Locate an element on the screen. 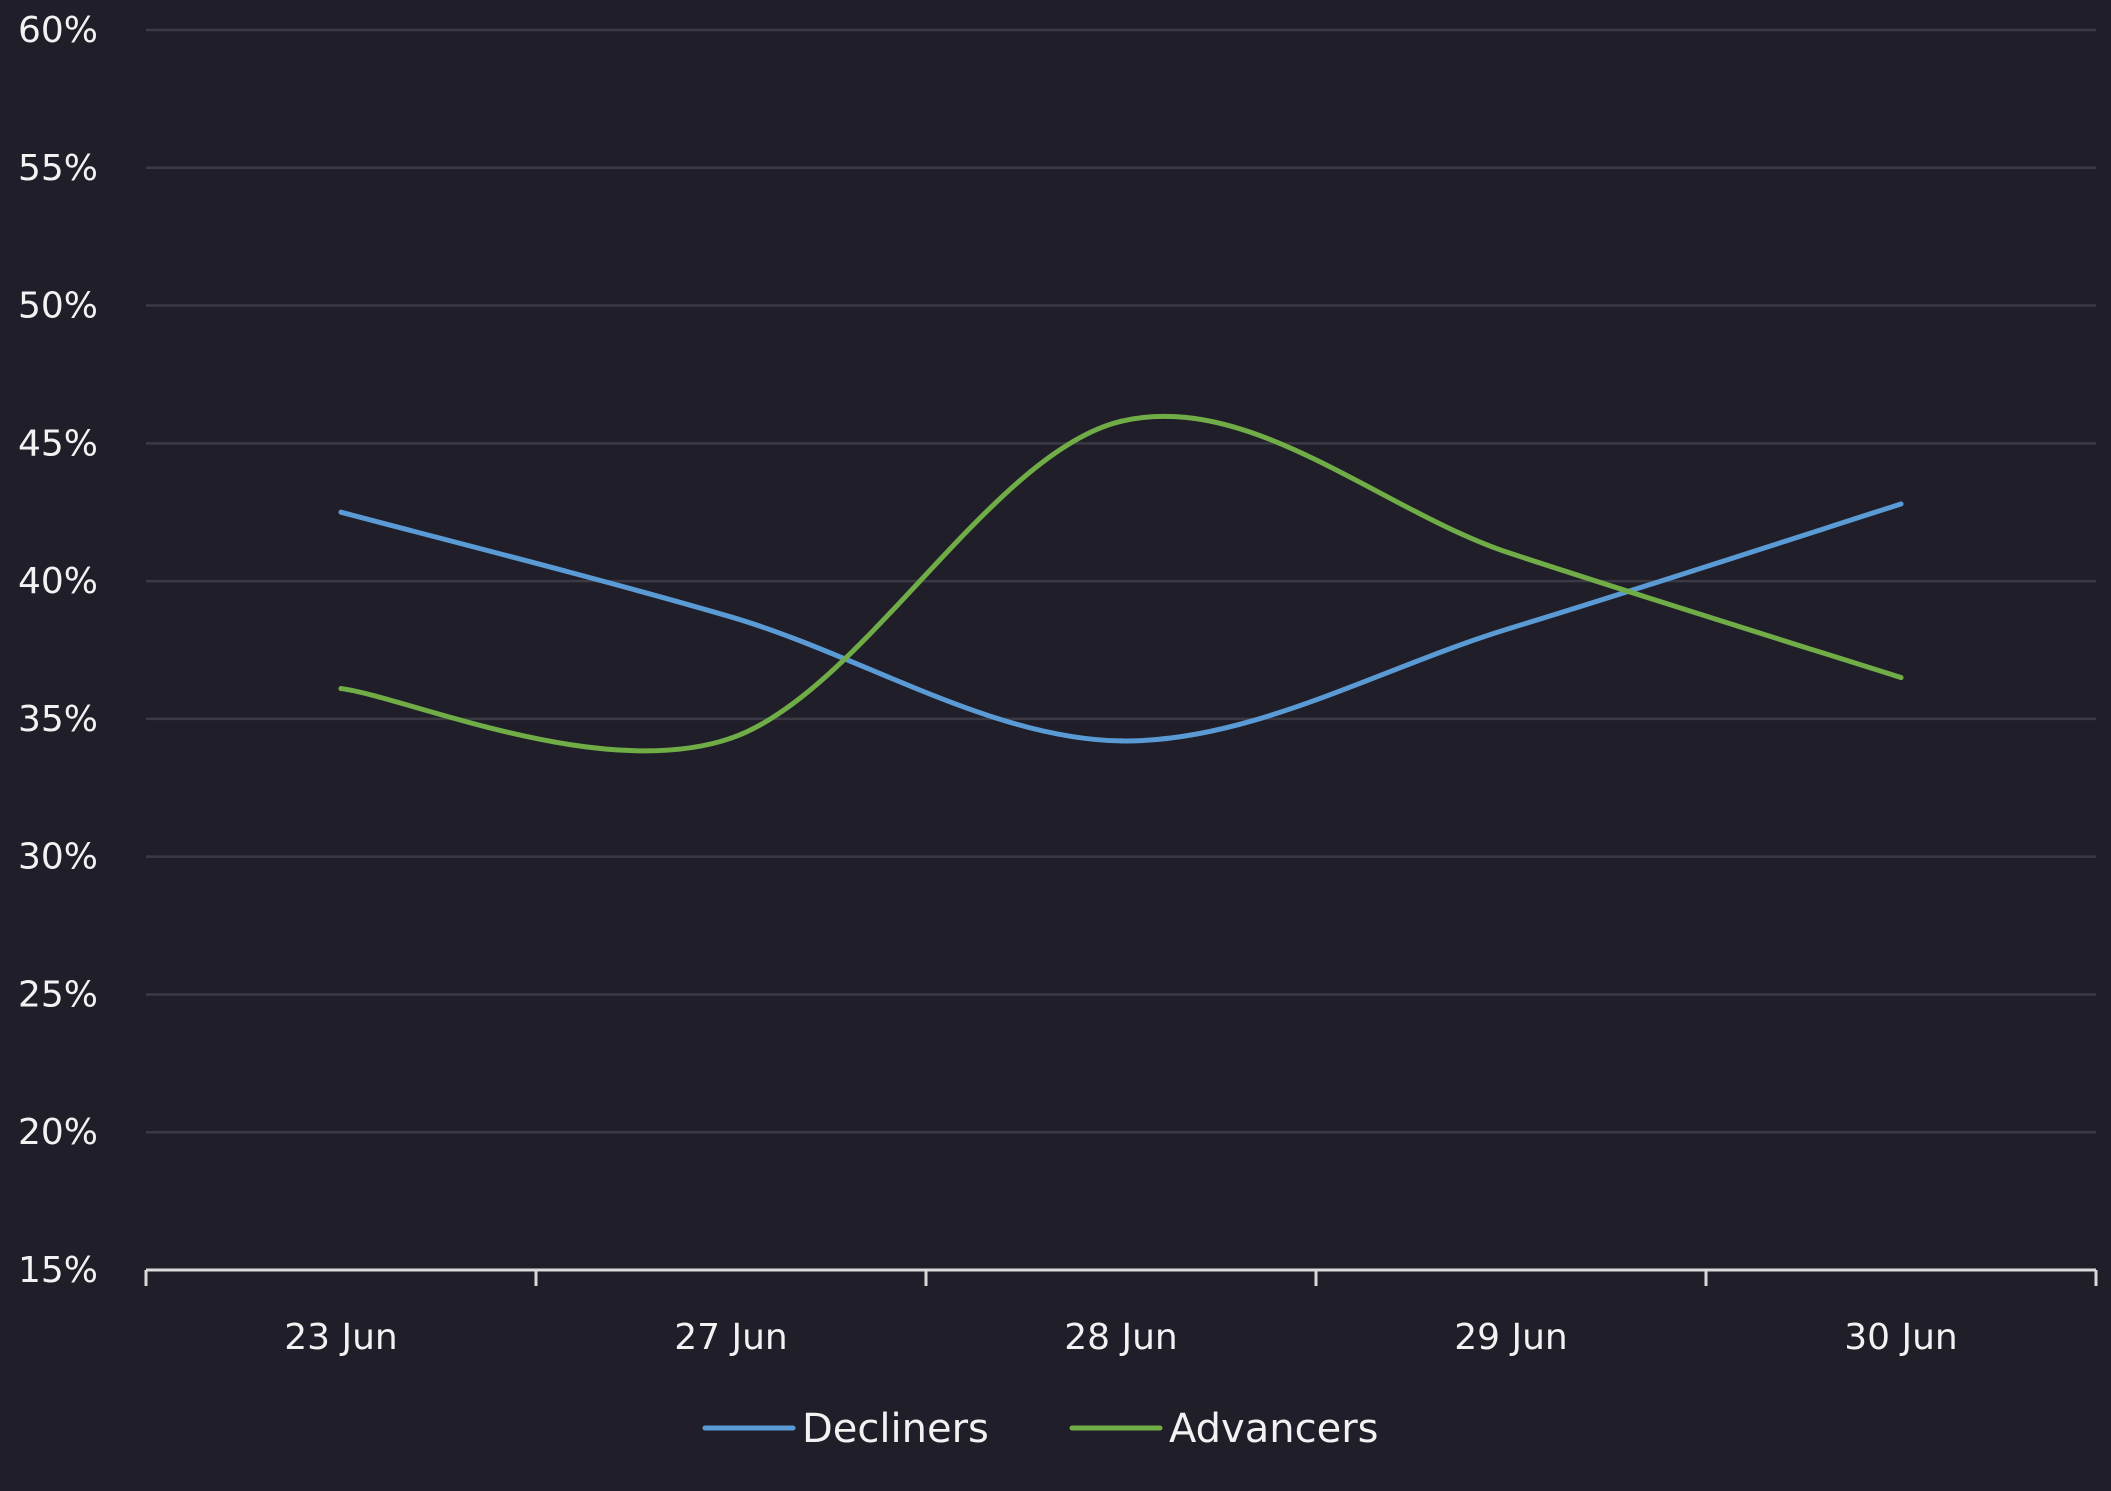 This screenshot has width=2111, height=1491. y-tick-label: 45% is located at coordinates (58, 443).